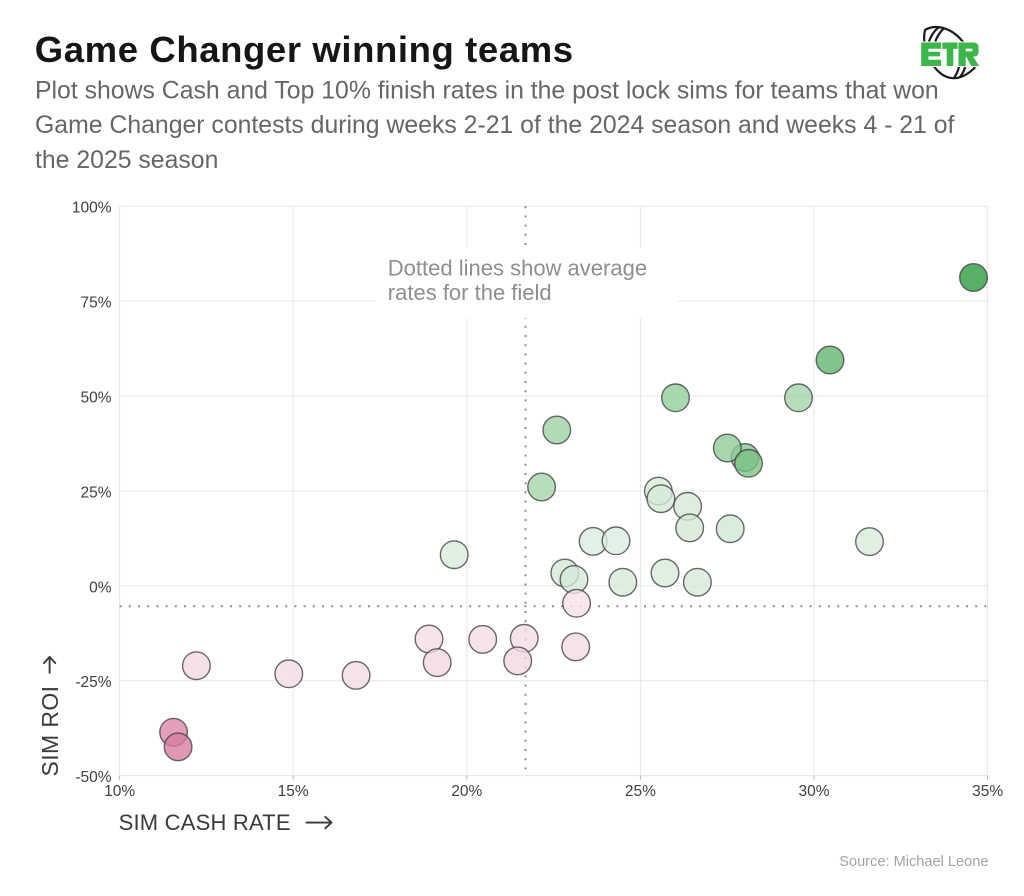 This screenshot has height=896, width=1024. I want to click on svg-text: 10%, so click(119, 791).